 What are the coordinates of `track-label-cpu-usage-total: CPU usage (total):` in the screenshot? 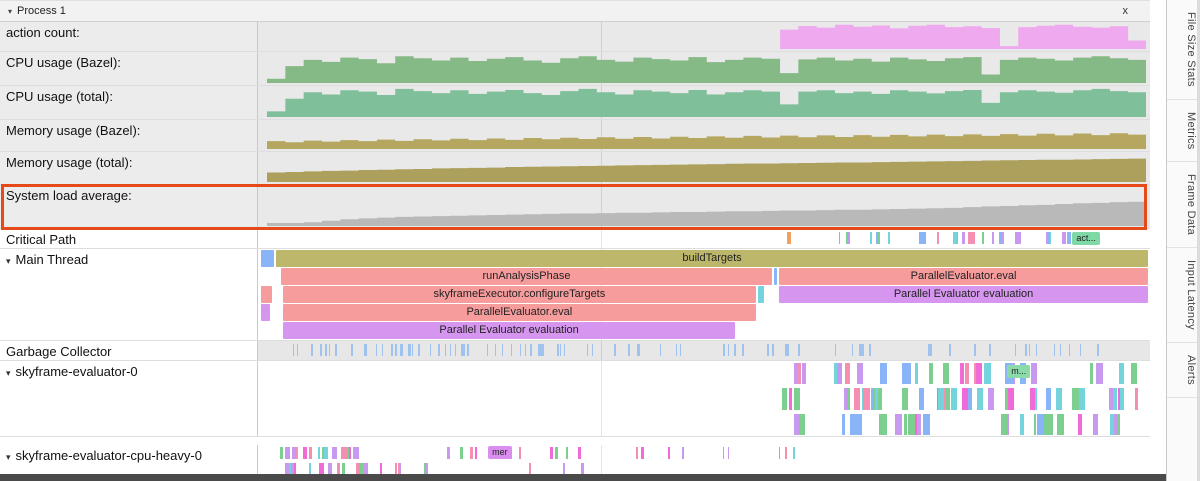 It's located at (129, 102).